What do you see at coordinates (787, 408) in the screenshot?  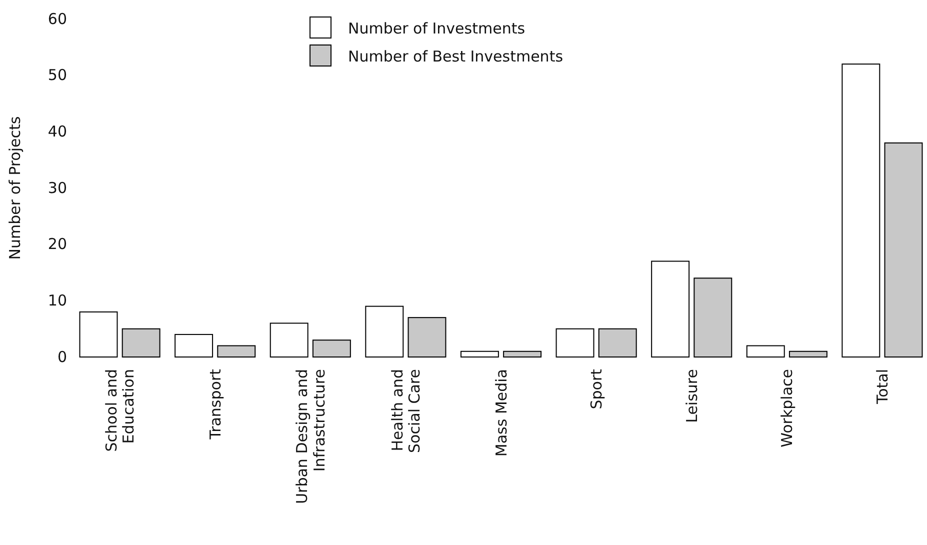 I see `x-tick-label: Workplace` at bounding box center [787, 408].